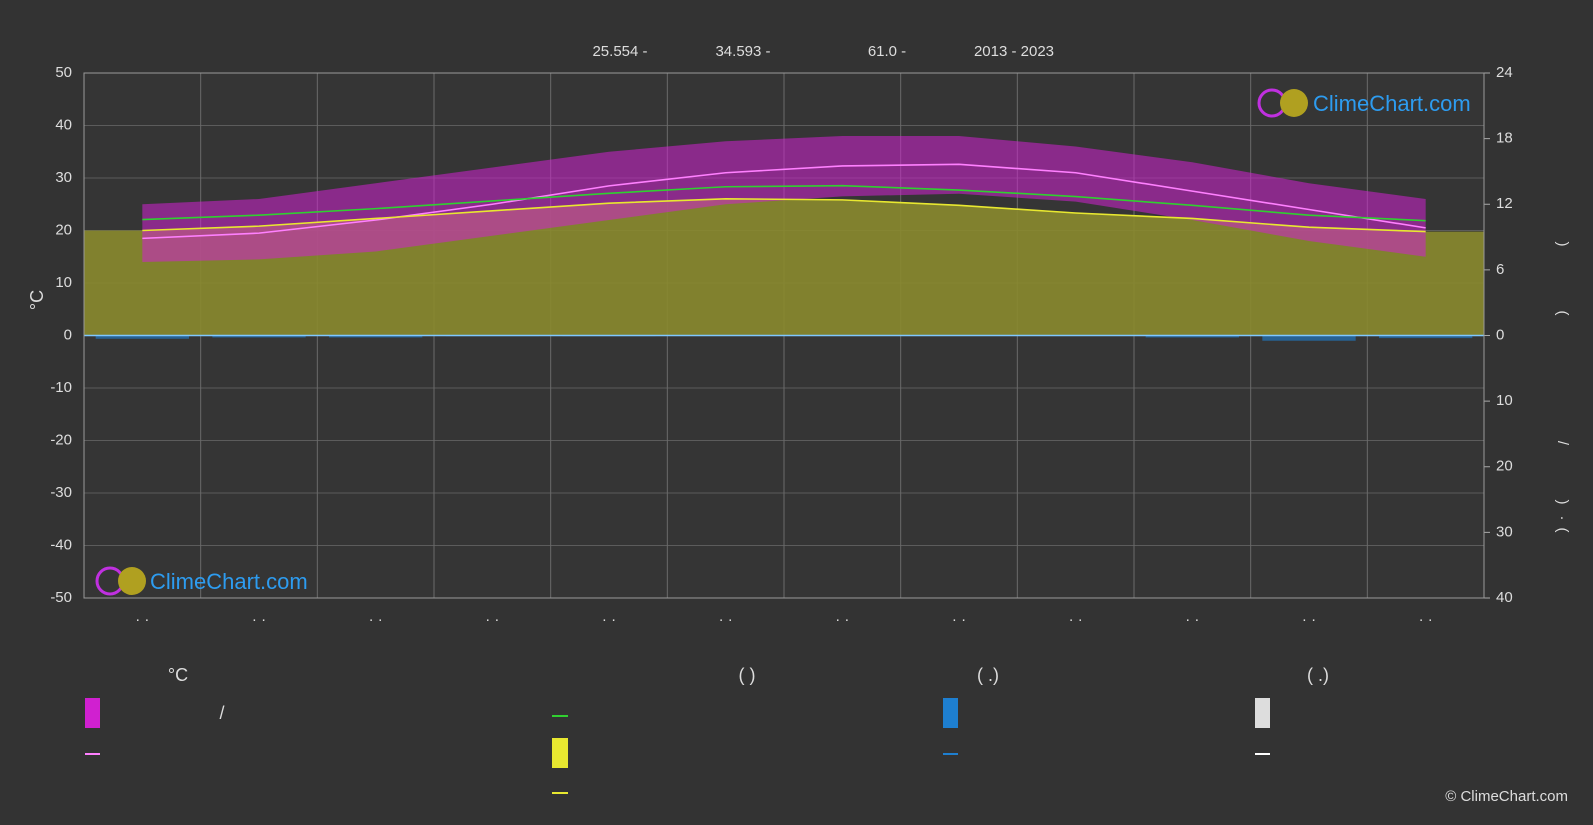  Describe the element at coordinates (887, 51) in the screenshot. I see `header-text: 61.0 -` at that location.